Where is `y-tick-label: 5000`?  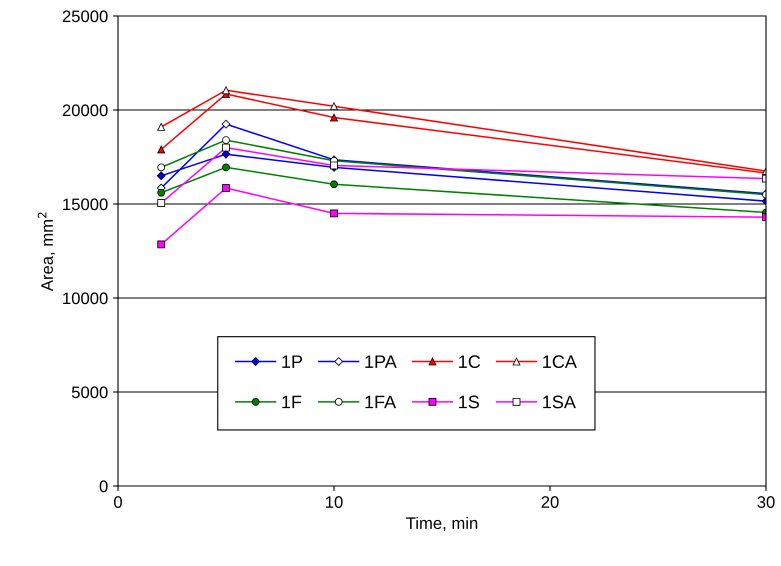 y-tick-label: 5000 is located at coordinates (90, 392).